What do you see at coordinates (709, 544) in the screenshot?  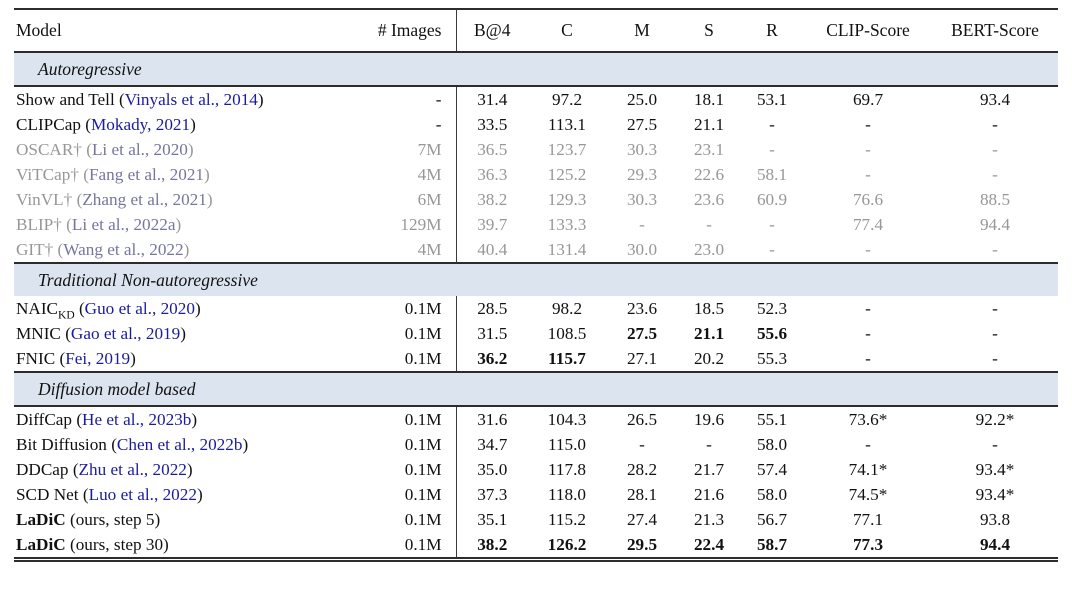 I see `metric-cell: 22.4` at bounding box center [709, 544].